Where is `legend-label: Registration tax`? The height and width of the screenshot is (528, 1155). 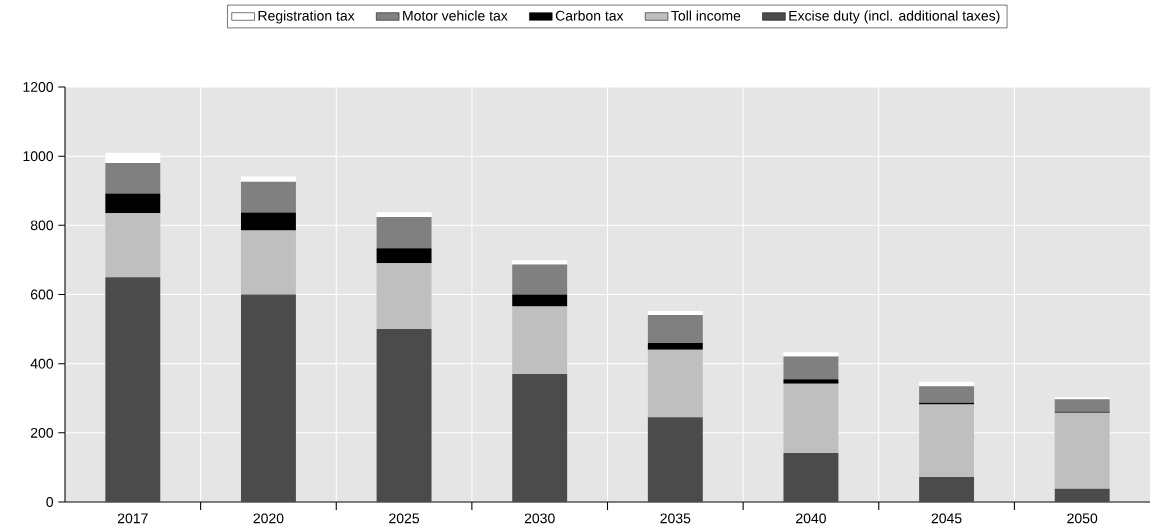
legend-label: Registration tax is located at coordinates (306, 17).